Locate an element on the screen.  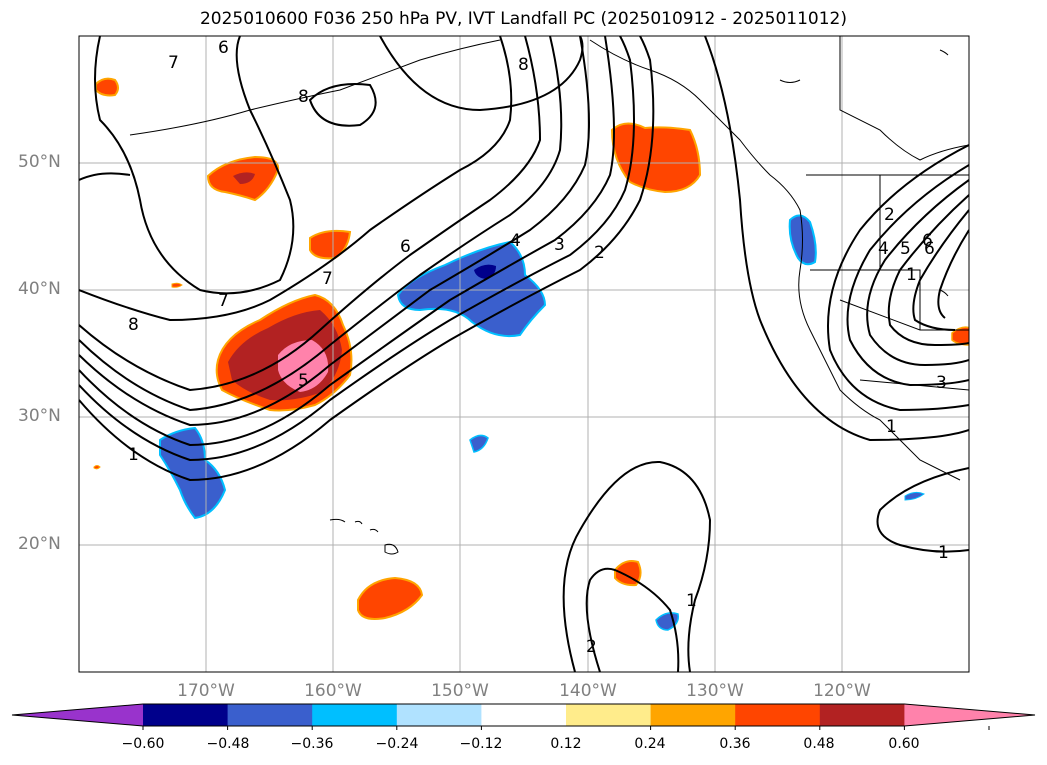
colorbar-tick: −0.36 is located at coordinates (312, 744).